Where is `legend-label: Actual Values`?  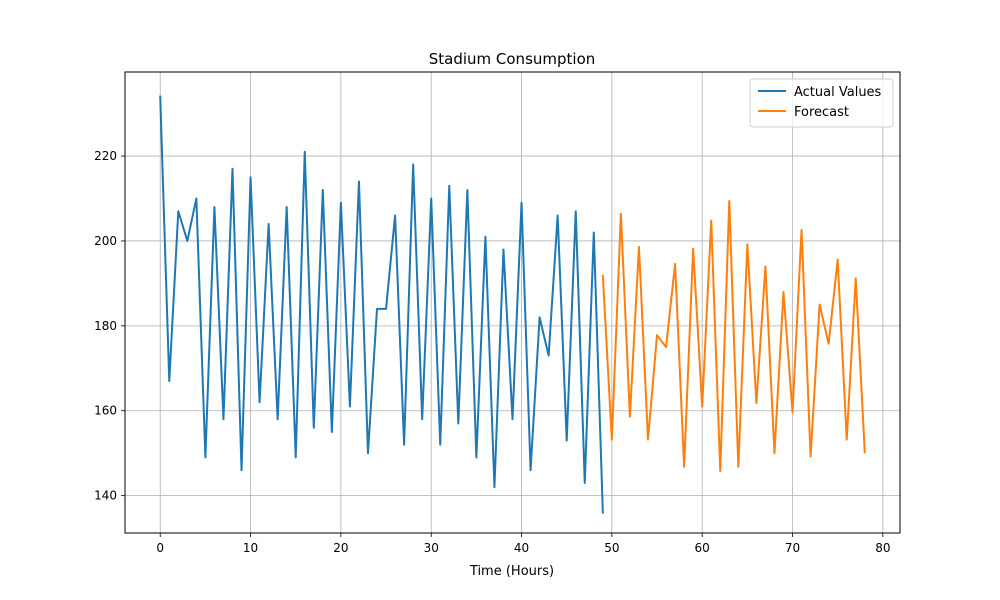 legend-label: Actual Values is located at coordinates (838, 92).